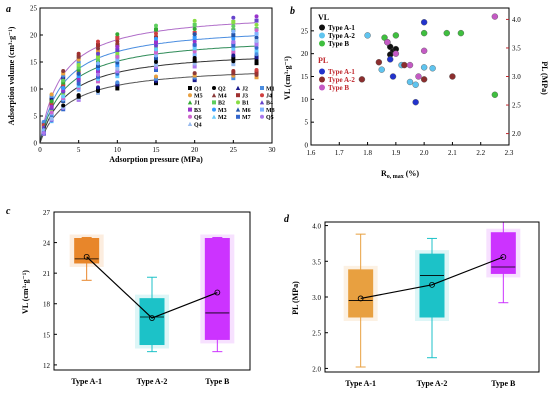 The image size is (550, 411). Describe the element at coordinates (222, 111) in the screenshot. I see `chart-a-legend-label: M3` at that location.